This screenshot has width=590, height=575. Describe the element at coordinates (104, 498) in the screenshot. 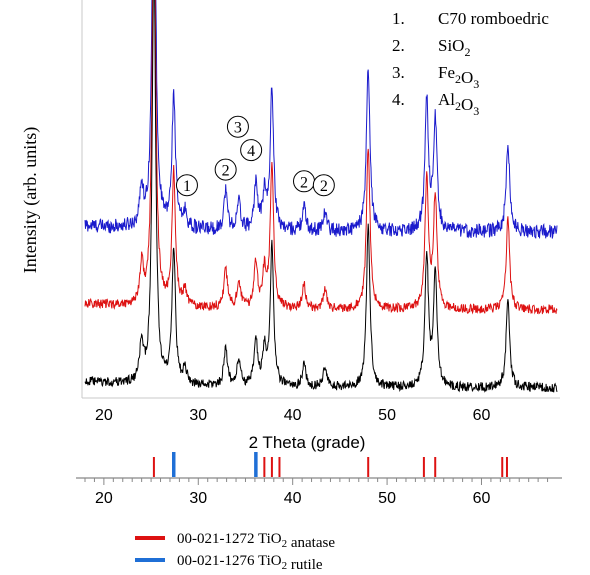

I see `reference-tick-label: 20` at that location.